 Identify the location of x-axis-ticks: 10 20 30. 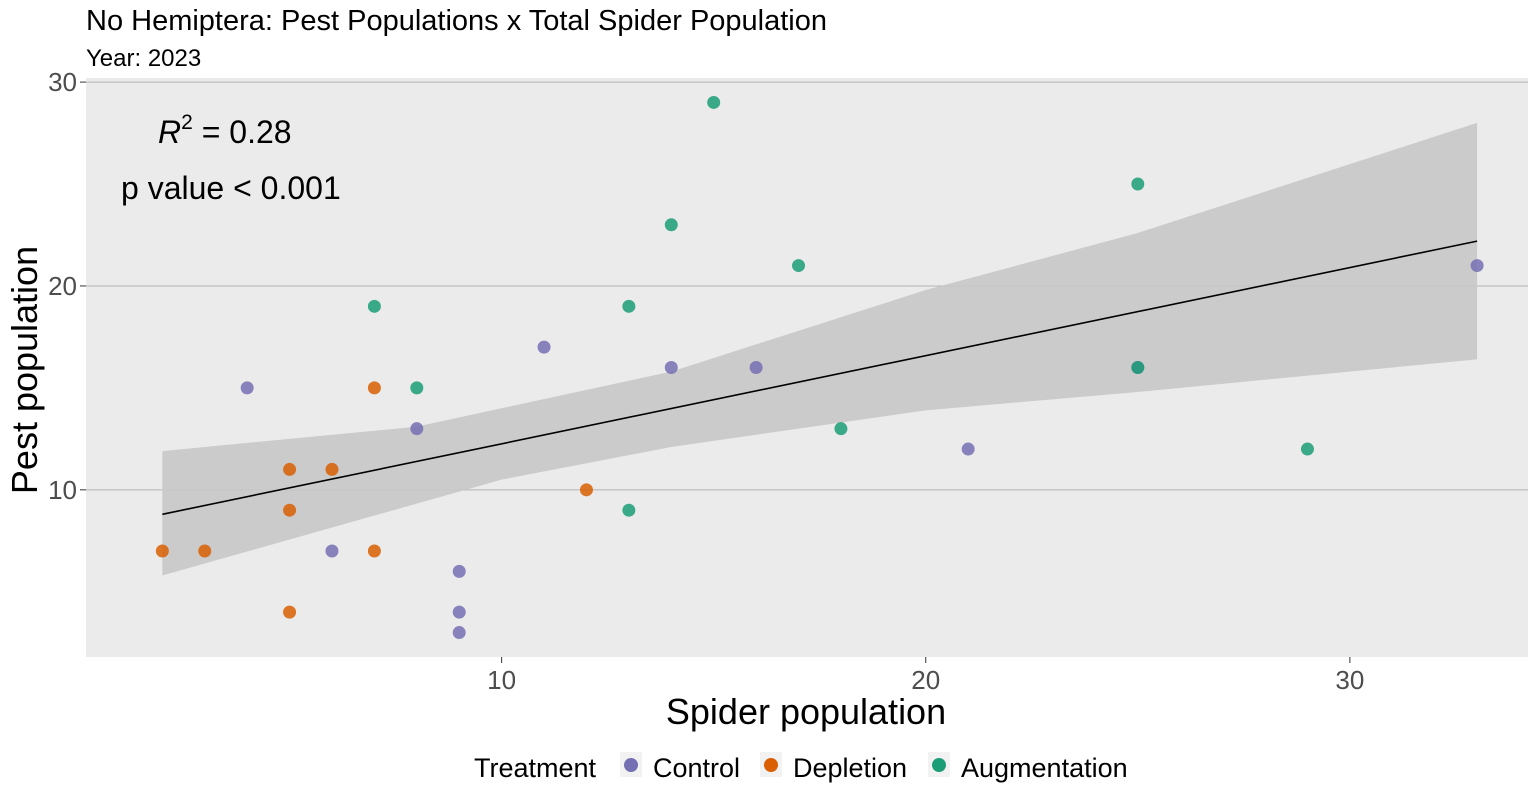
(925, 676).